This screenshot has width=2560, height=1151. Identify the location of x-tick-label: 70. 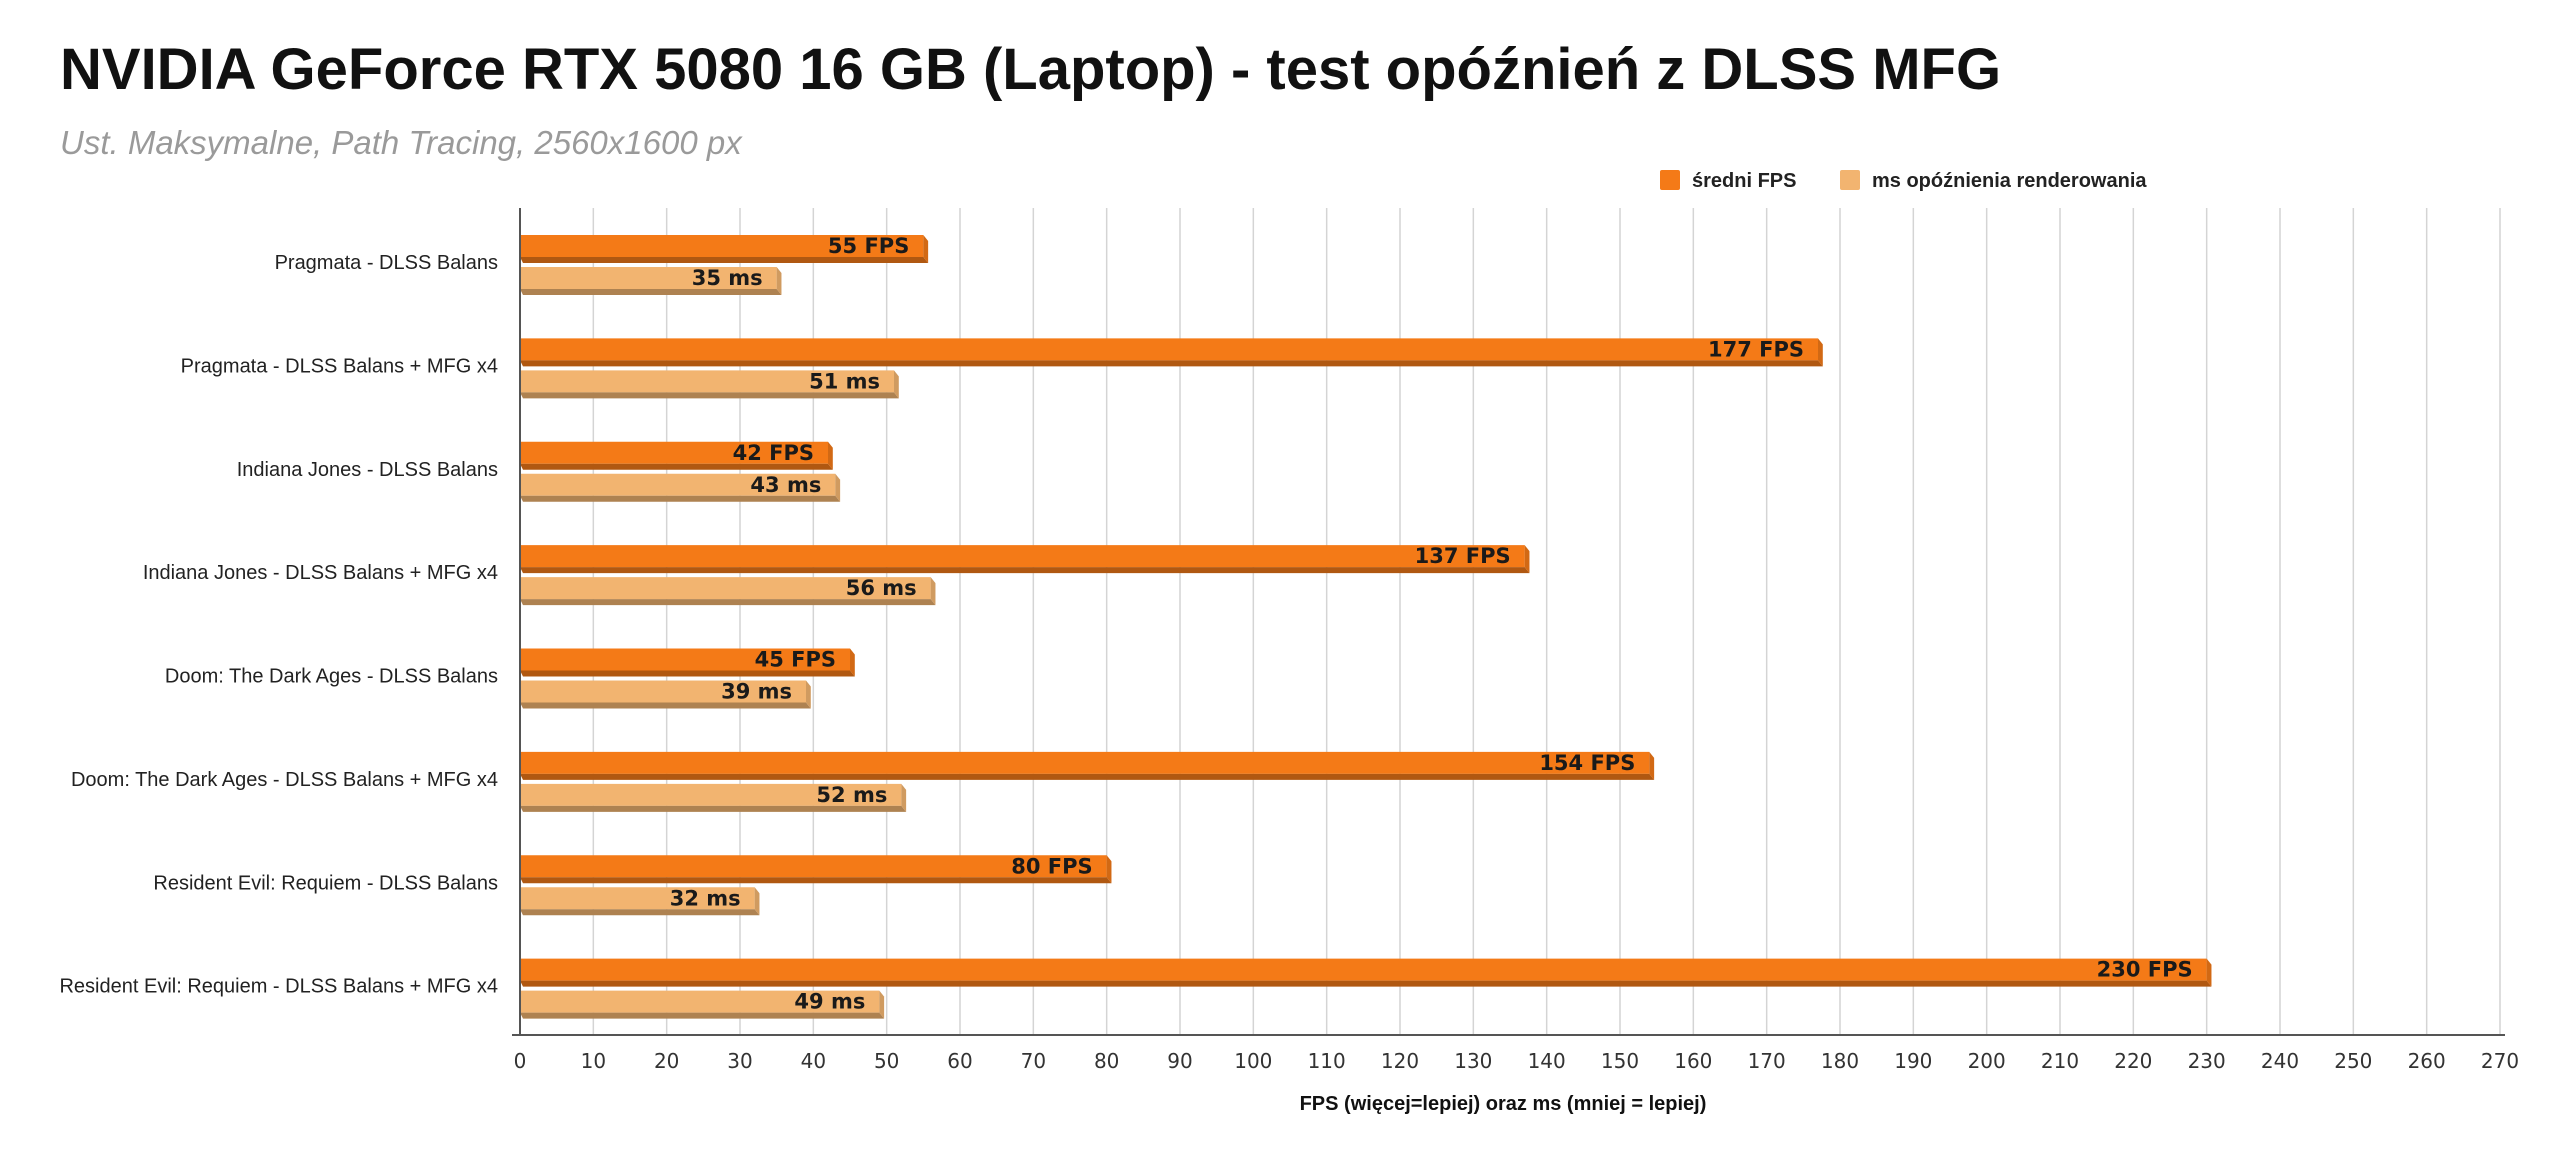
(1033, 1061).